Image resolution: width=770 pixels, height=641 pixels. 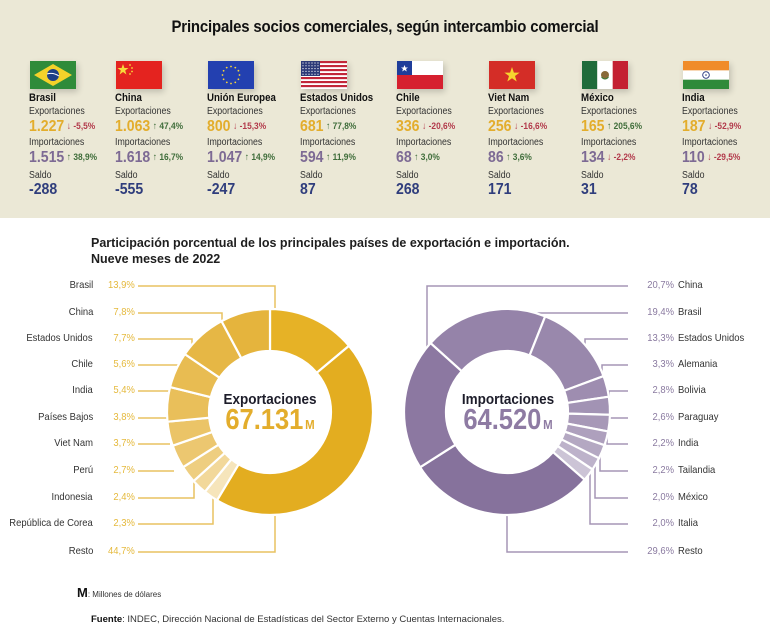 I want to click on legend-percent: 3,3%, so click(x=663, y=364).